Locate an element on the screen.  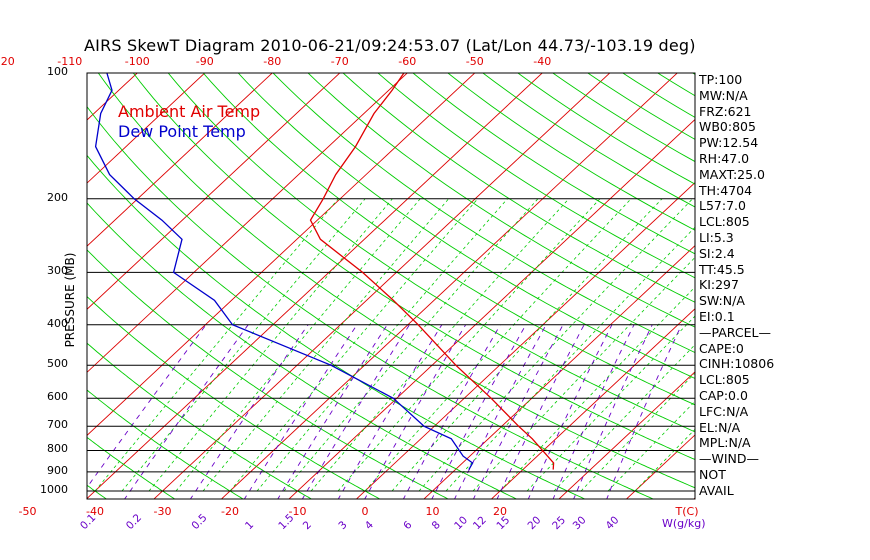
mixing-ratio-label: 1 is located at coordinates (249, 525).